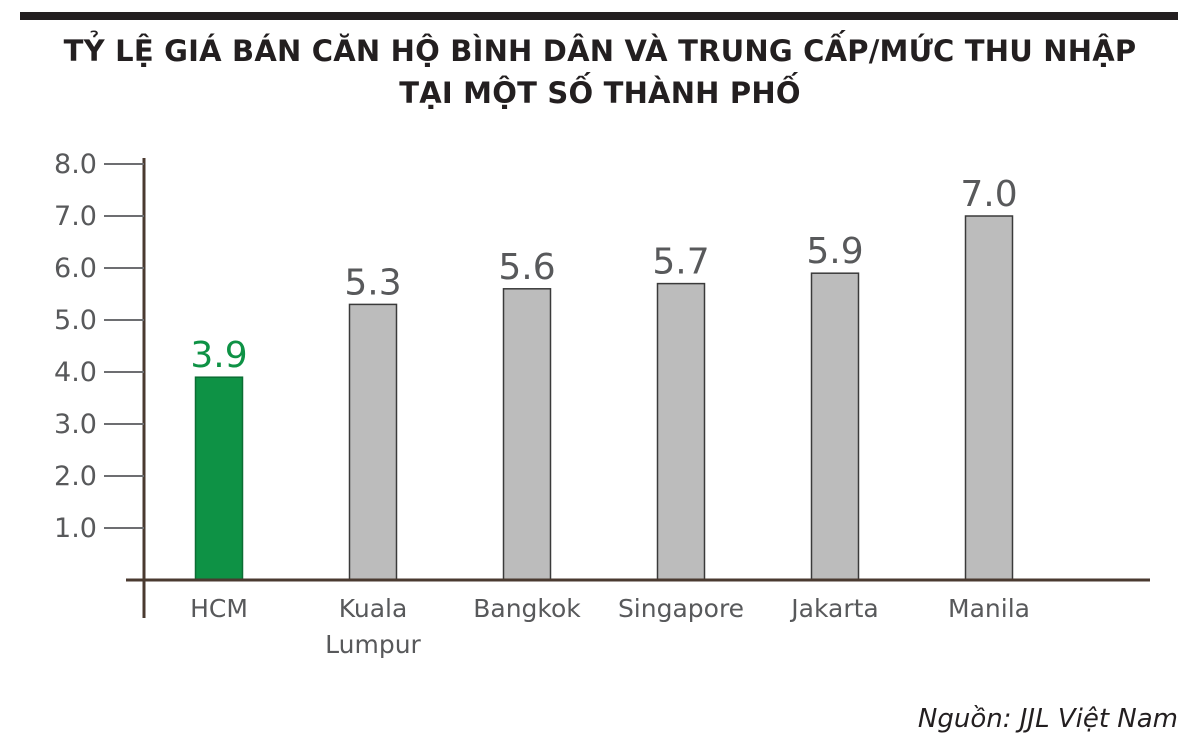 Image resolution: width=1200 pixels, height=748 pixels. I want to click on bar-value-label: 5.6, so click(526, 267).